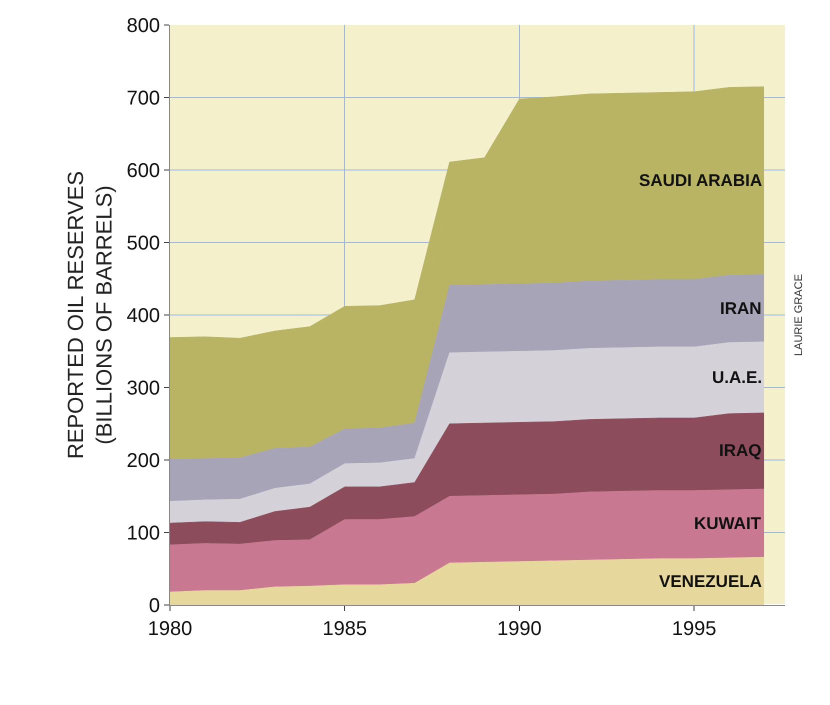  Describe the element at coordinates (143, 461) in the screenshot. I see `y-tick-label: 200` at that location.